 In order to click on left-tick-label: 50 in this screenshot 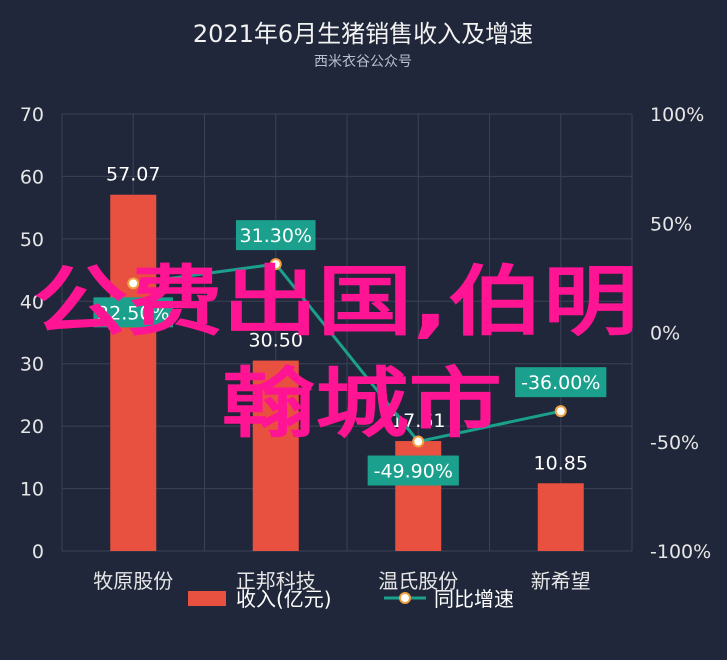, I will do `click(32, 240)`.